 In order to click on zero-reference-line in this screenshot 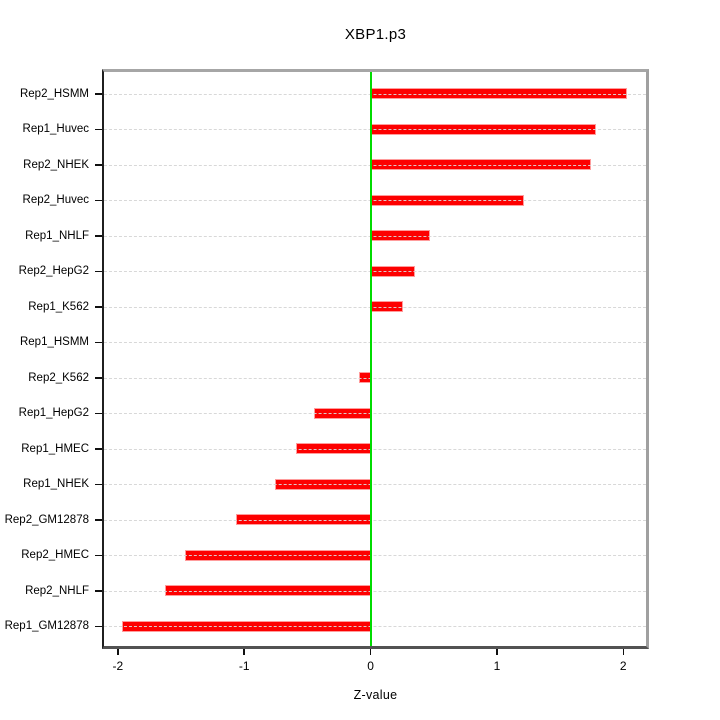, I will do `click(370, 359)`.